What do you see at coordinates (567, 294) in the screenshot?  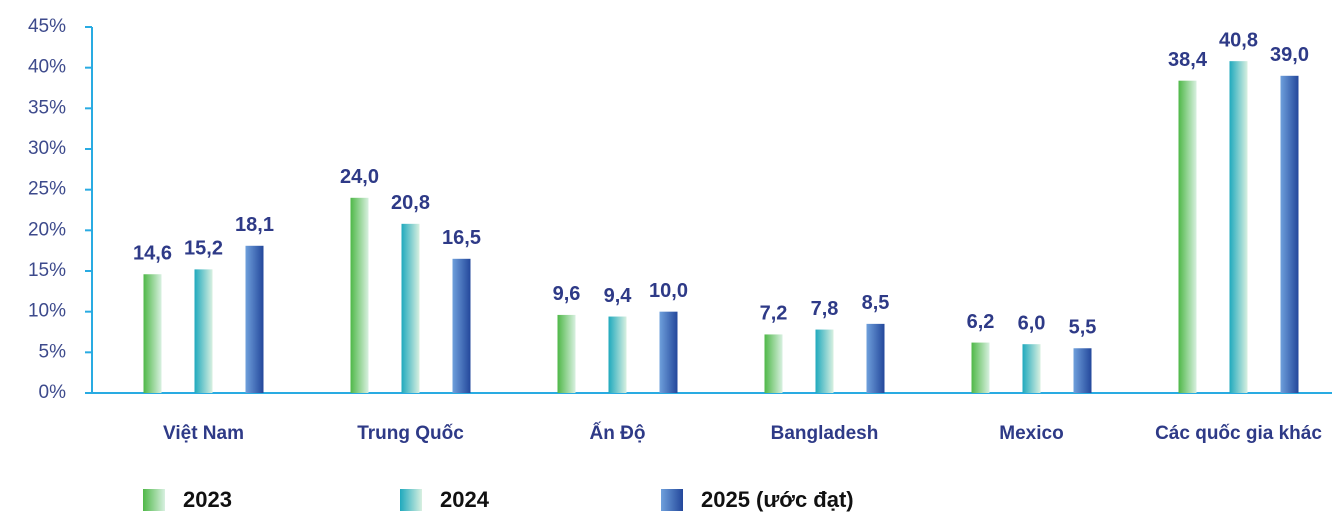 I see `value-label: 9,6` at bounding box center [567, 294].